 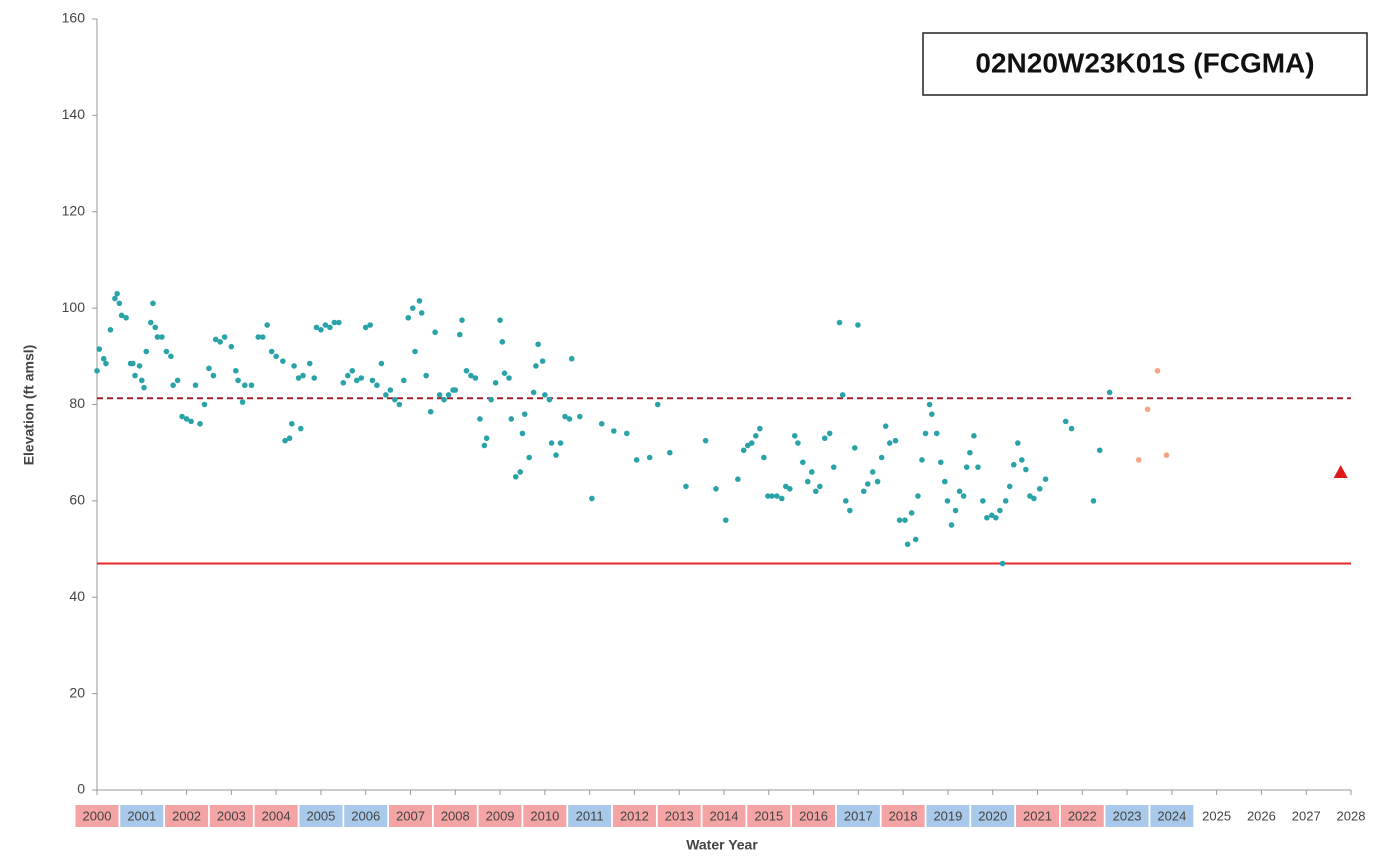 What do you see at coordinates (74, 210) in the screenshot?
I see `y-tick-label: 120` at bounding box center [74, 210].